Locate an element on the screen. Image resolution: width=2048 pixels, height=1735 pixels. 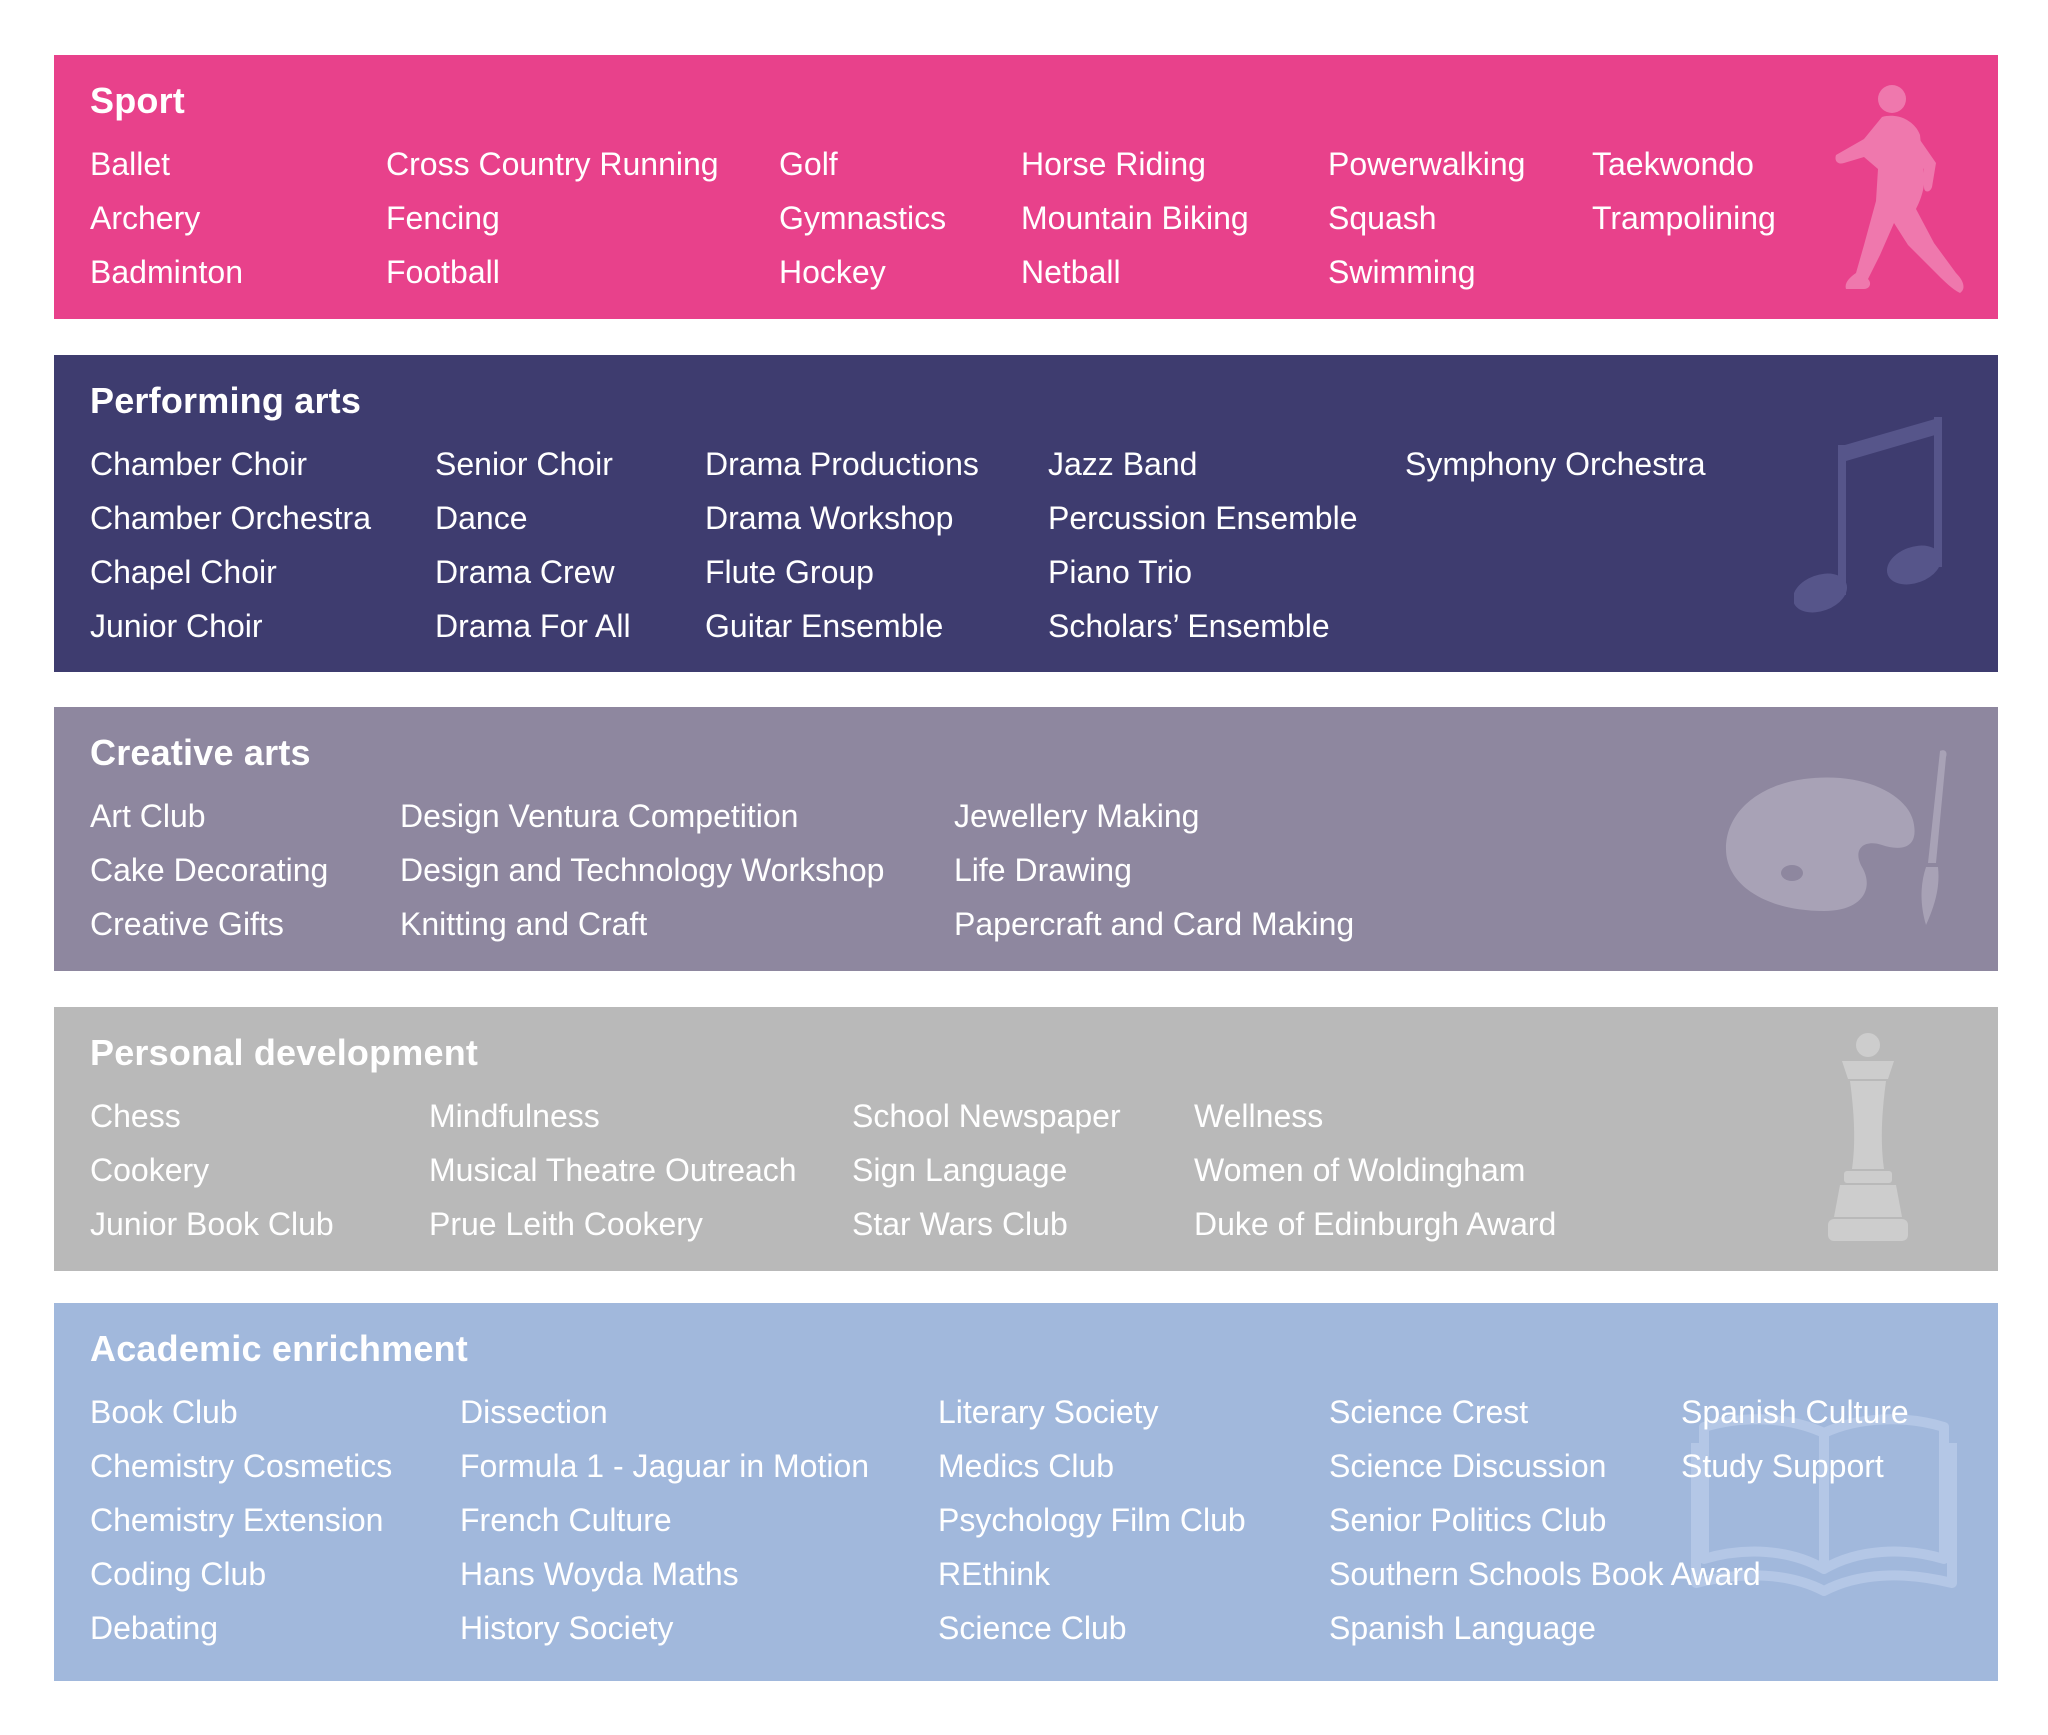
sport-column: Taekwondo Trampolining is located at coordinates (1684, 191).